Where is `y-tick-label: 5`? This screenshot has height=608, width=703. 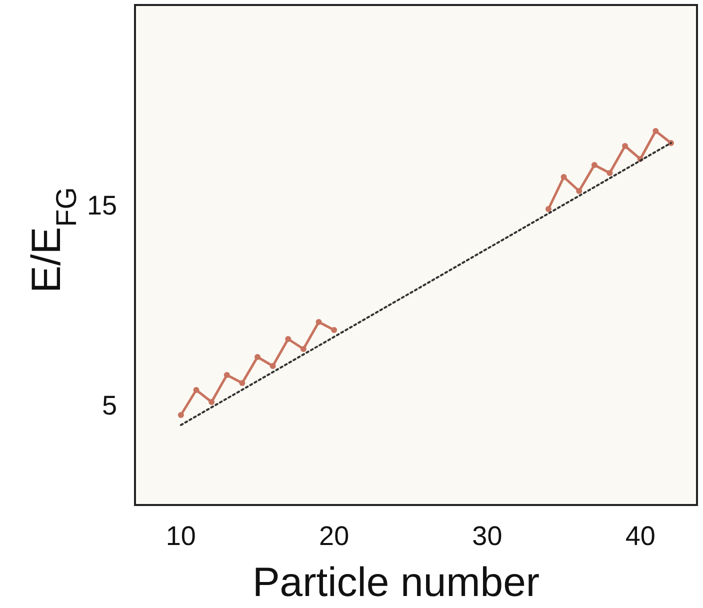 y-tick-label: 5 is located at coordinates (109, 405).